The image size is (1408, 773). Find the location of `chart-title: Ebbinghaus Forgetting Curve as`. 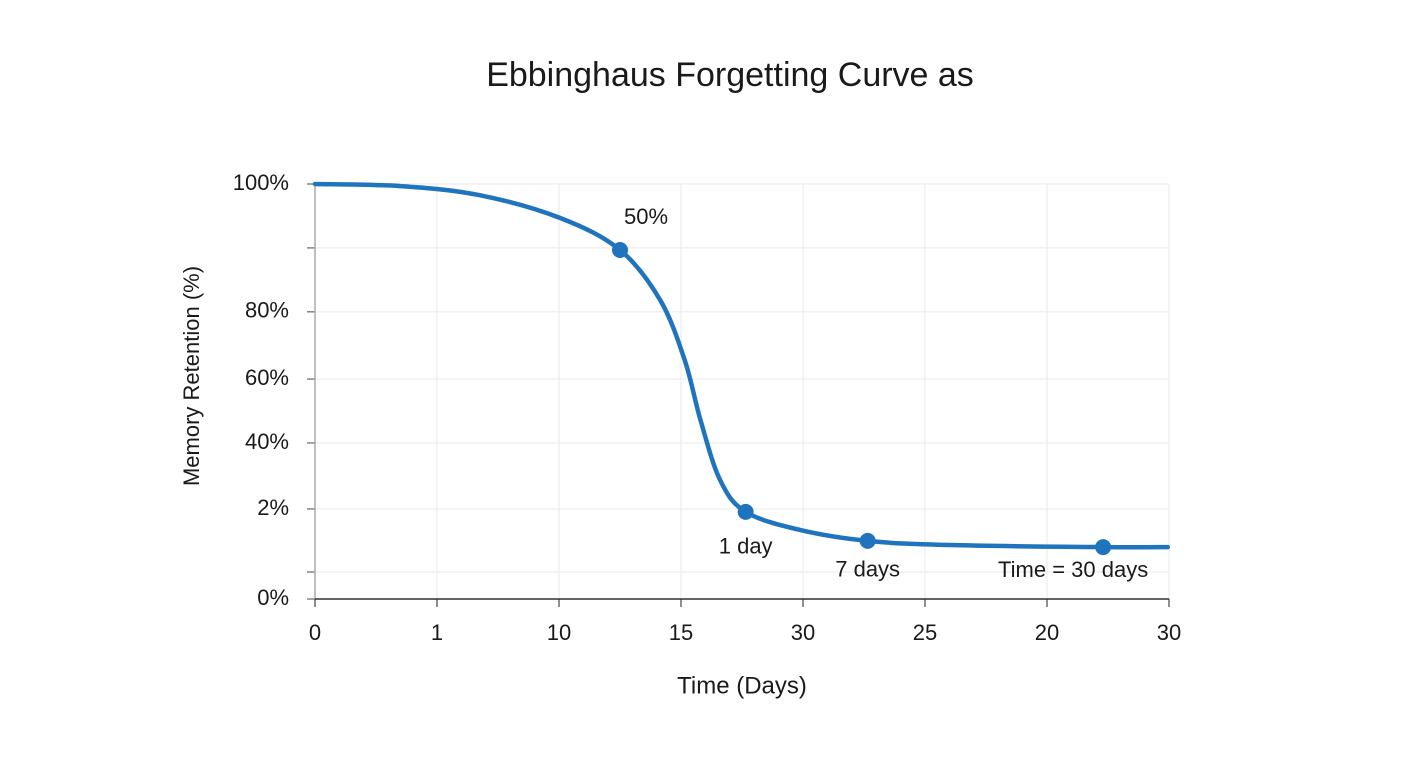

chart-title: Ebbinghaus Forgetting Curve as is located at coordinates (730, 75).